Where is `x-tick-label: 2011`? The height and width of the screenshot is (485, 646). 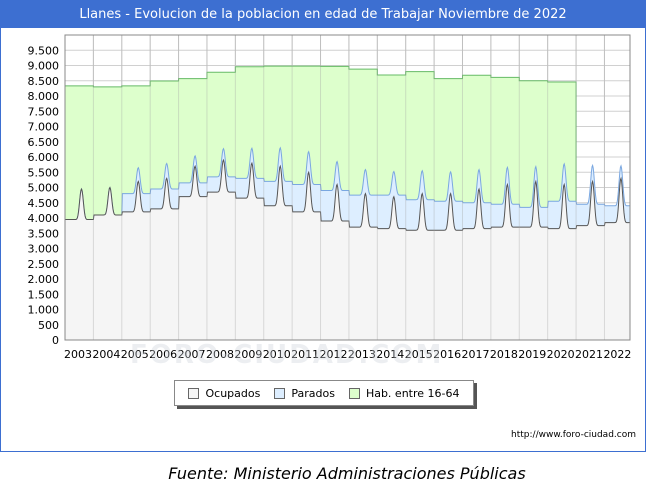
x-tick-label: 2011 is located at coordinates (305, 354).